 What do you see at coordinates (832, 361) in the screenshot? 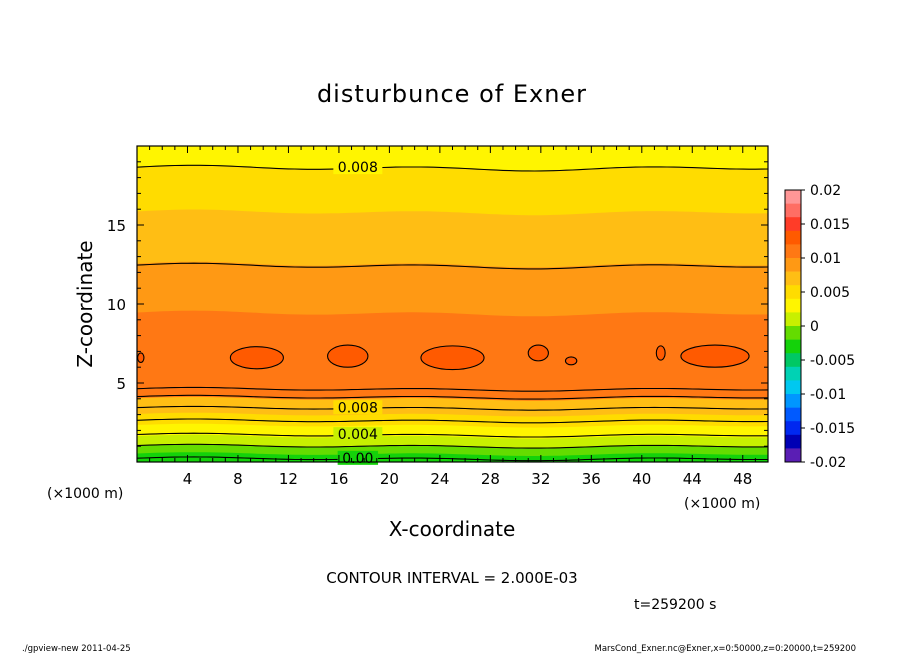
I see `colorbar-tick-label: -0.005` at bounding box center [832, 361].